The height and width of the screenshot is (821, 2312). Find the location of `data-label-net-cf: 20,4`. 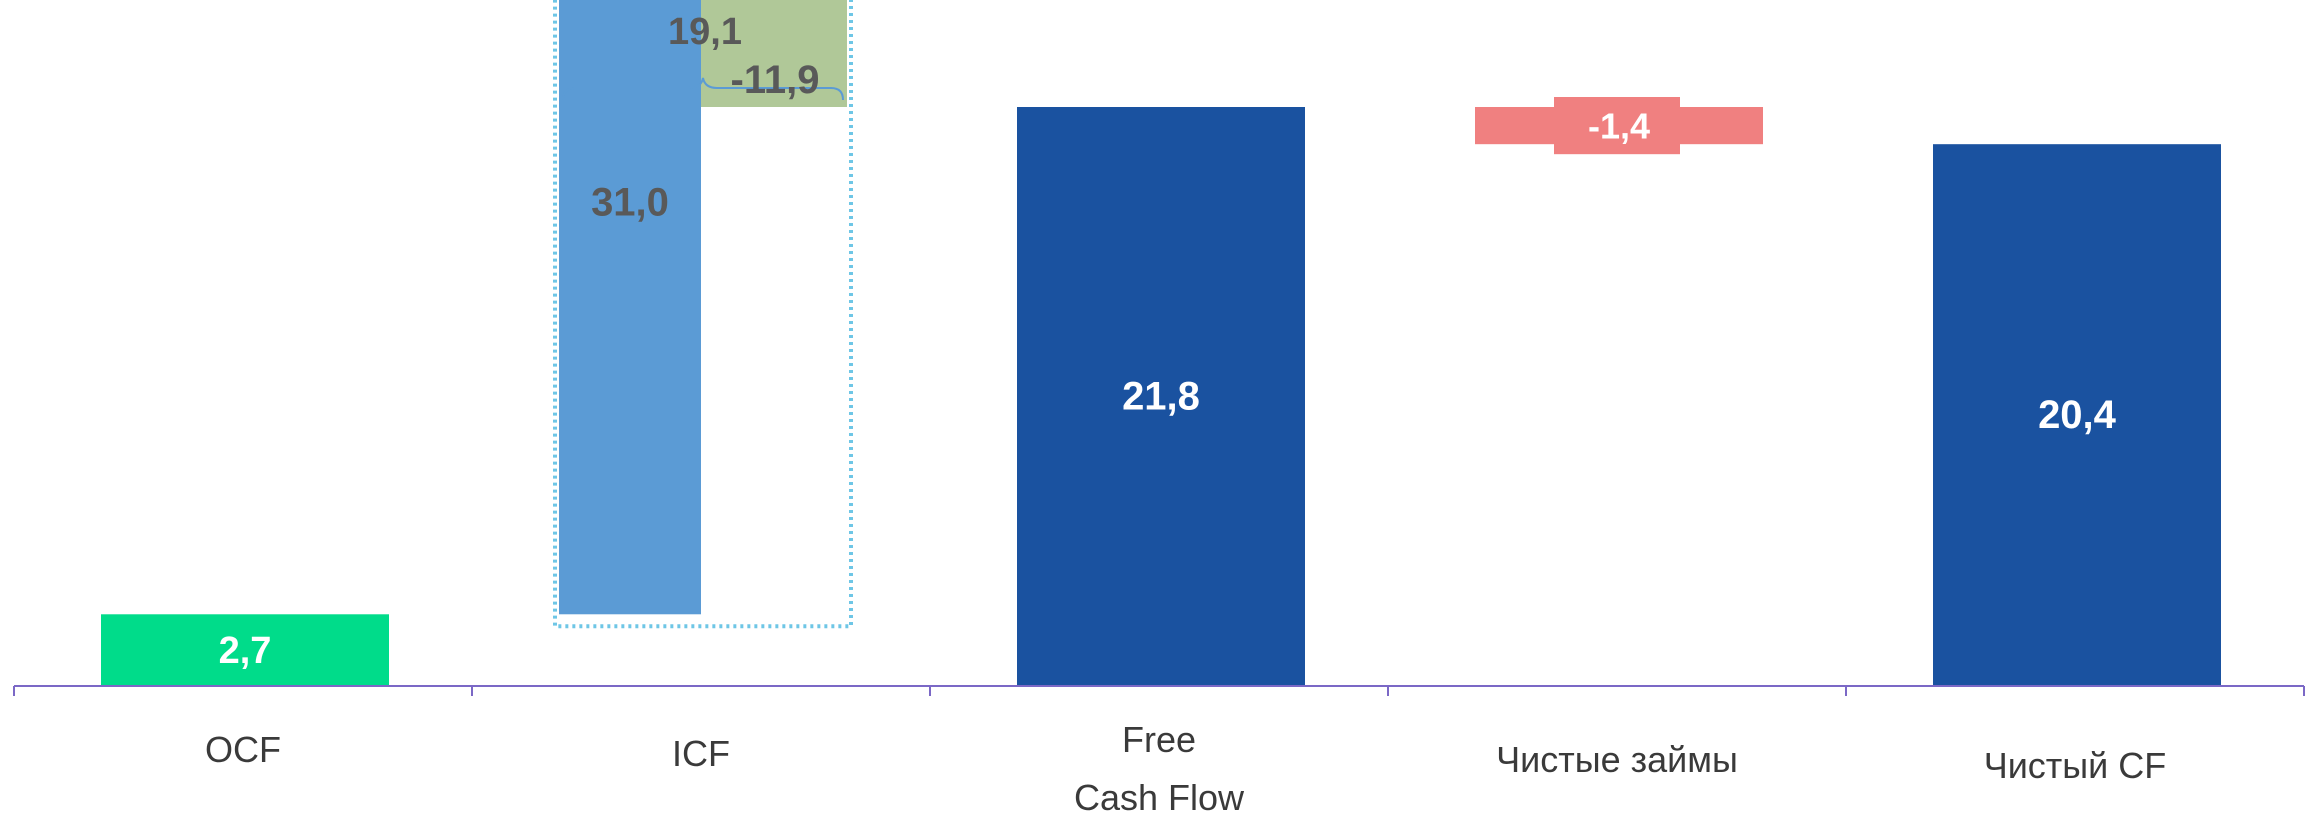

data-label-net-cf: 20,4 is located at coordinates (2077, 415).